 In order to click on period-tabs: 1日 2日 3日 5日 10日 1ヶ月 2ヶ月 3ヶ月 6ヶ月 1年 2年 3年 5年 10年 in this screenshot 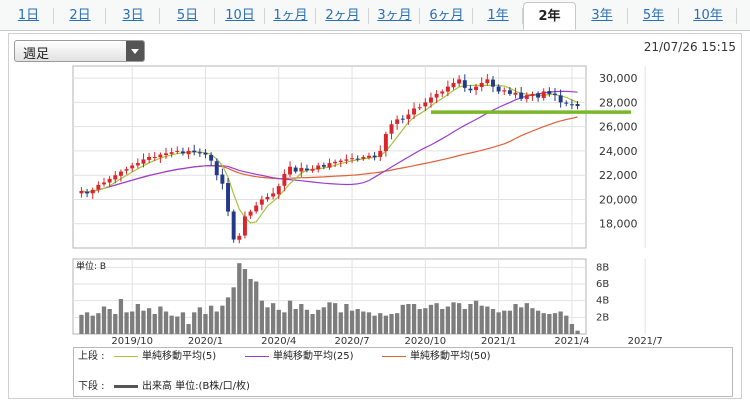, I will do `click(375, 15)`.